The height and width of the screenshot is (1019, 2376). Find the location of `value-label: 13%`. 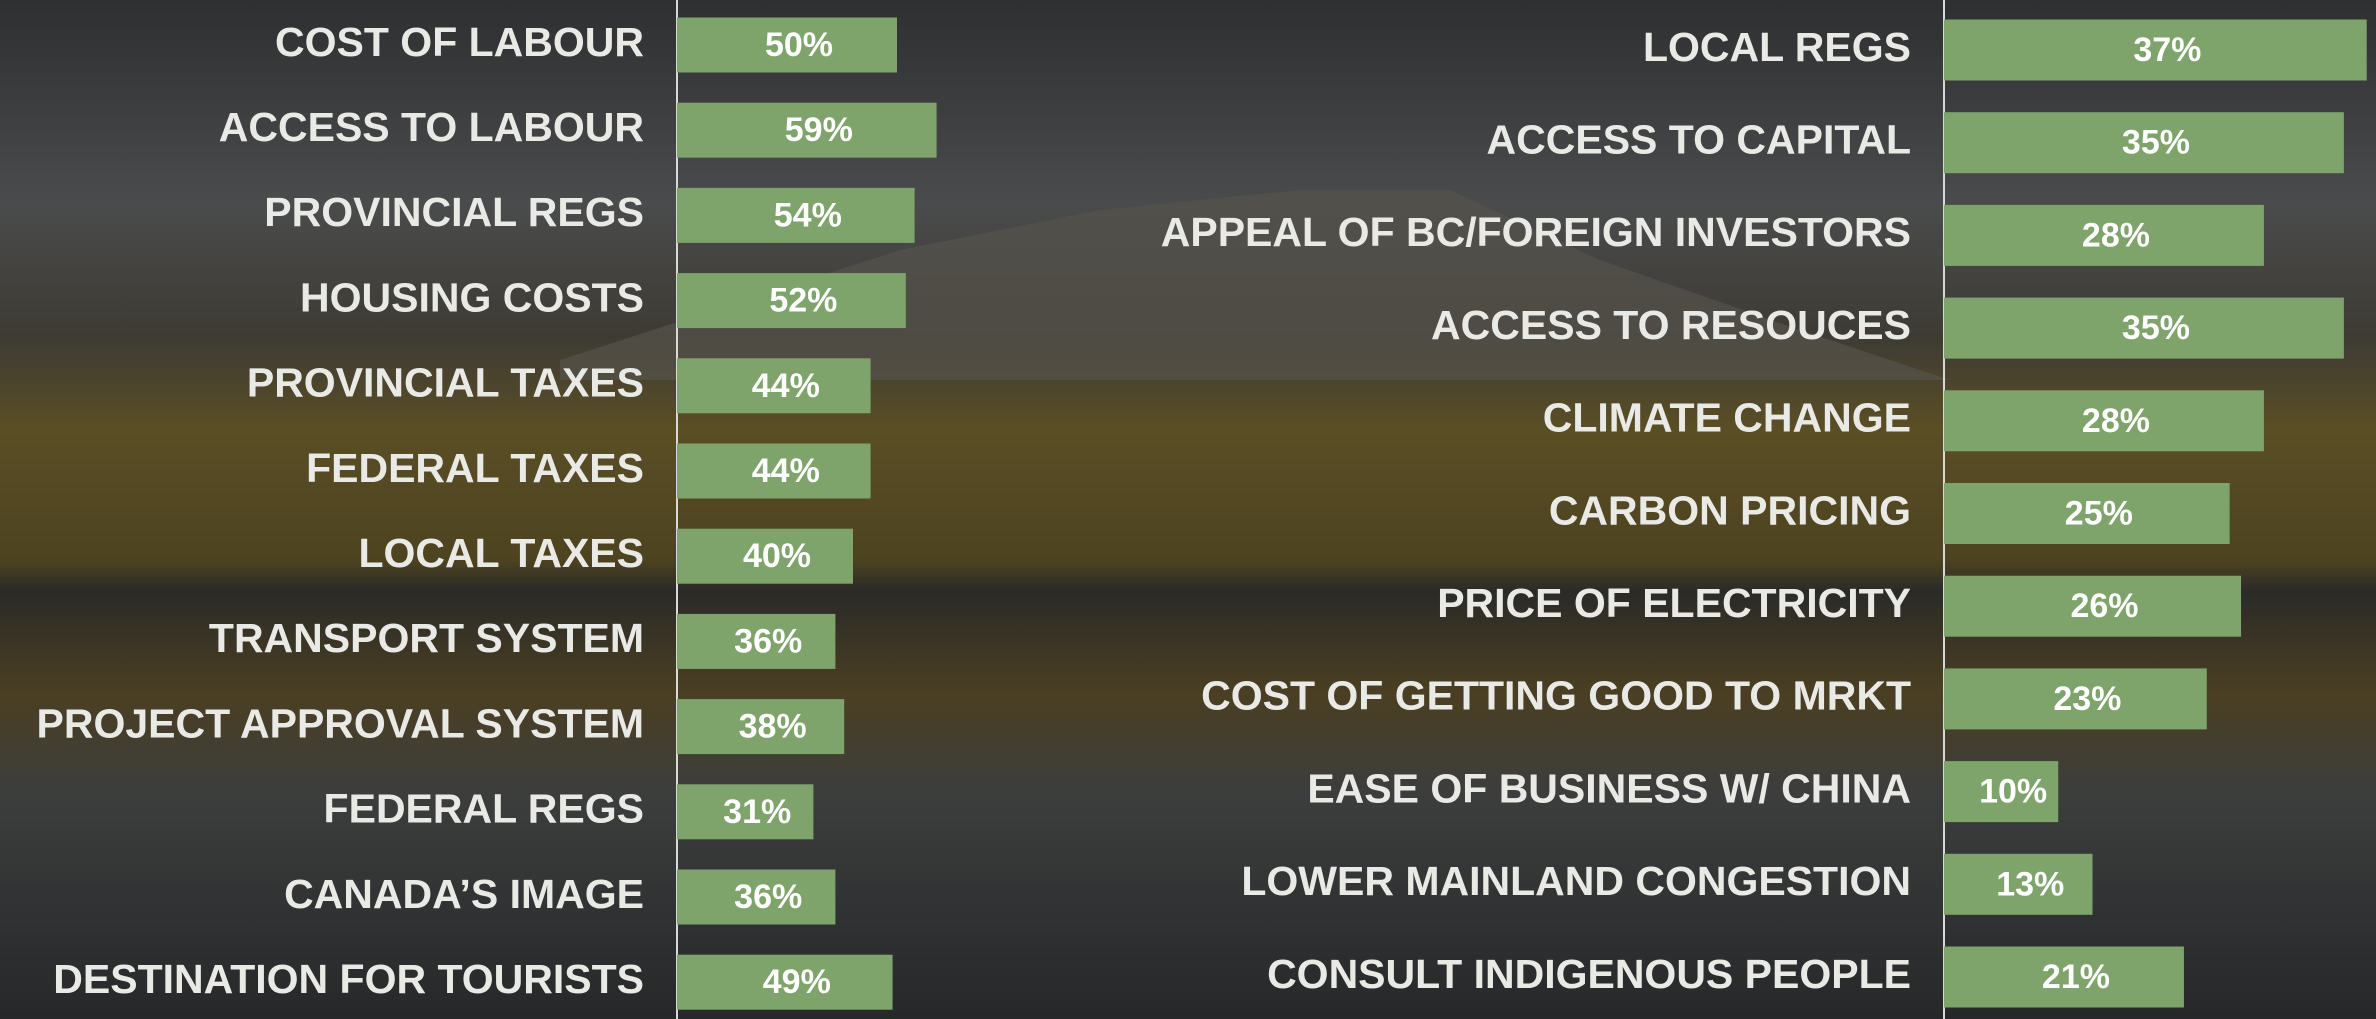

value-label: 13% is located at coordinates (2030, 884).